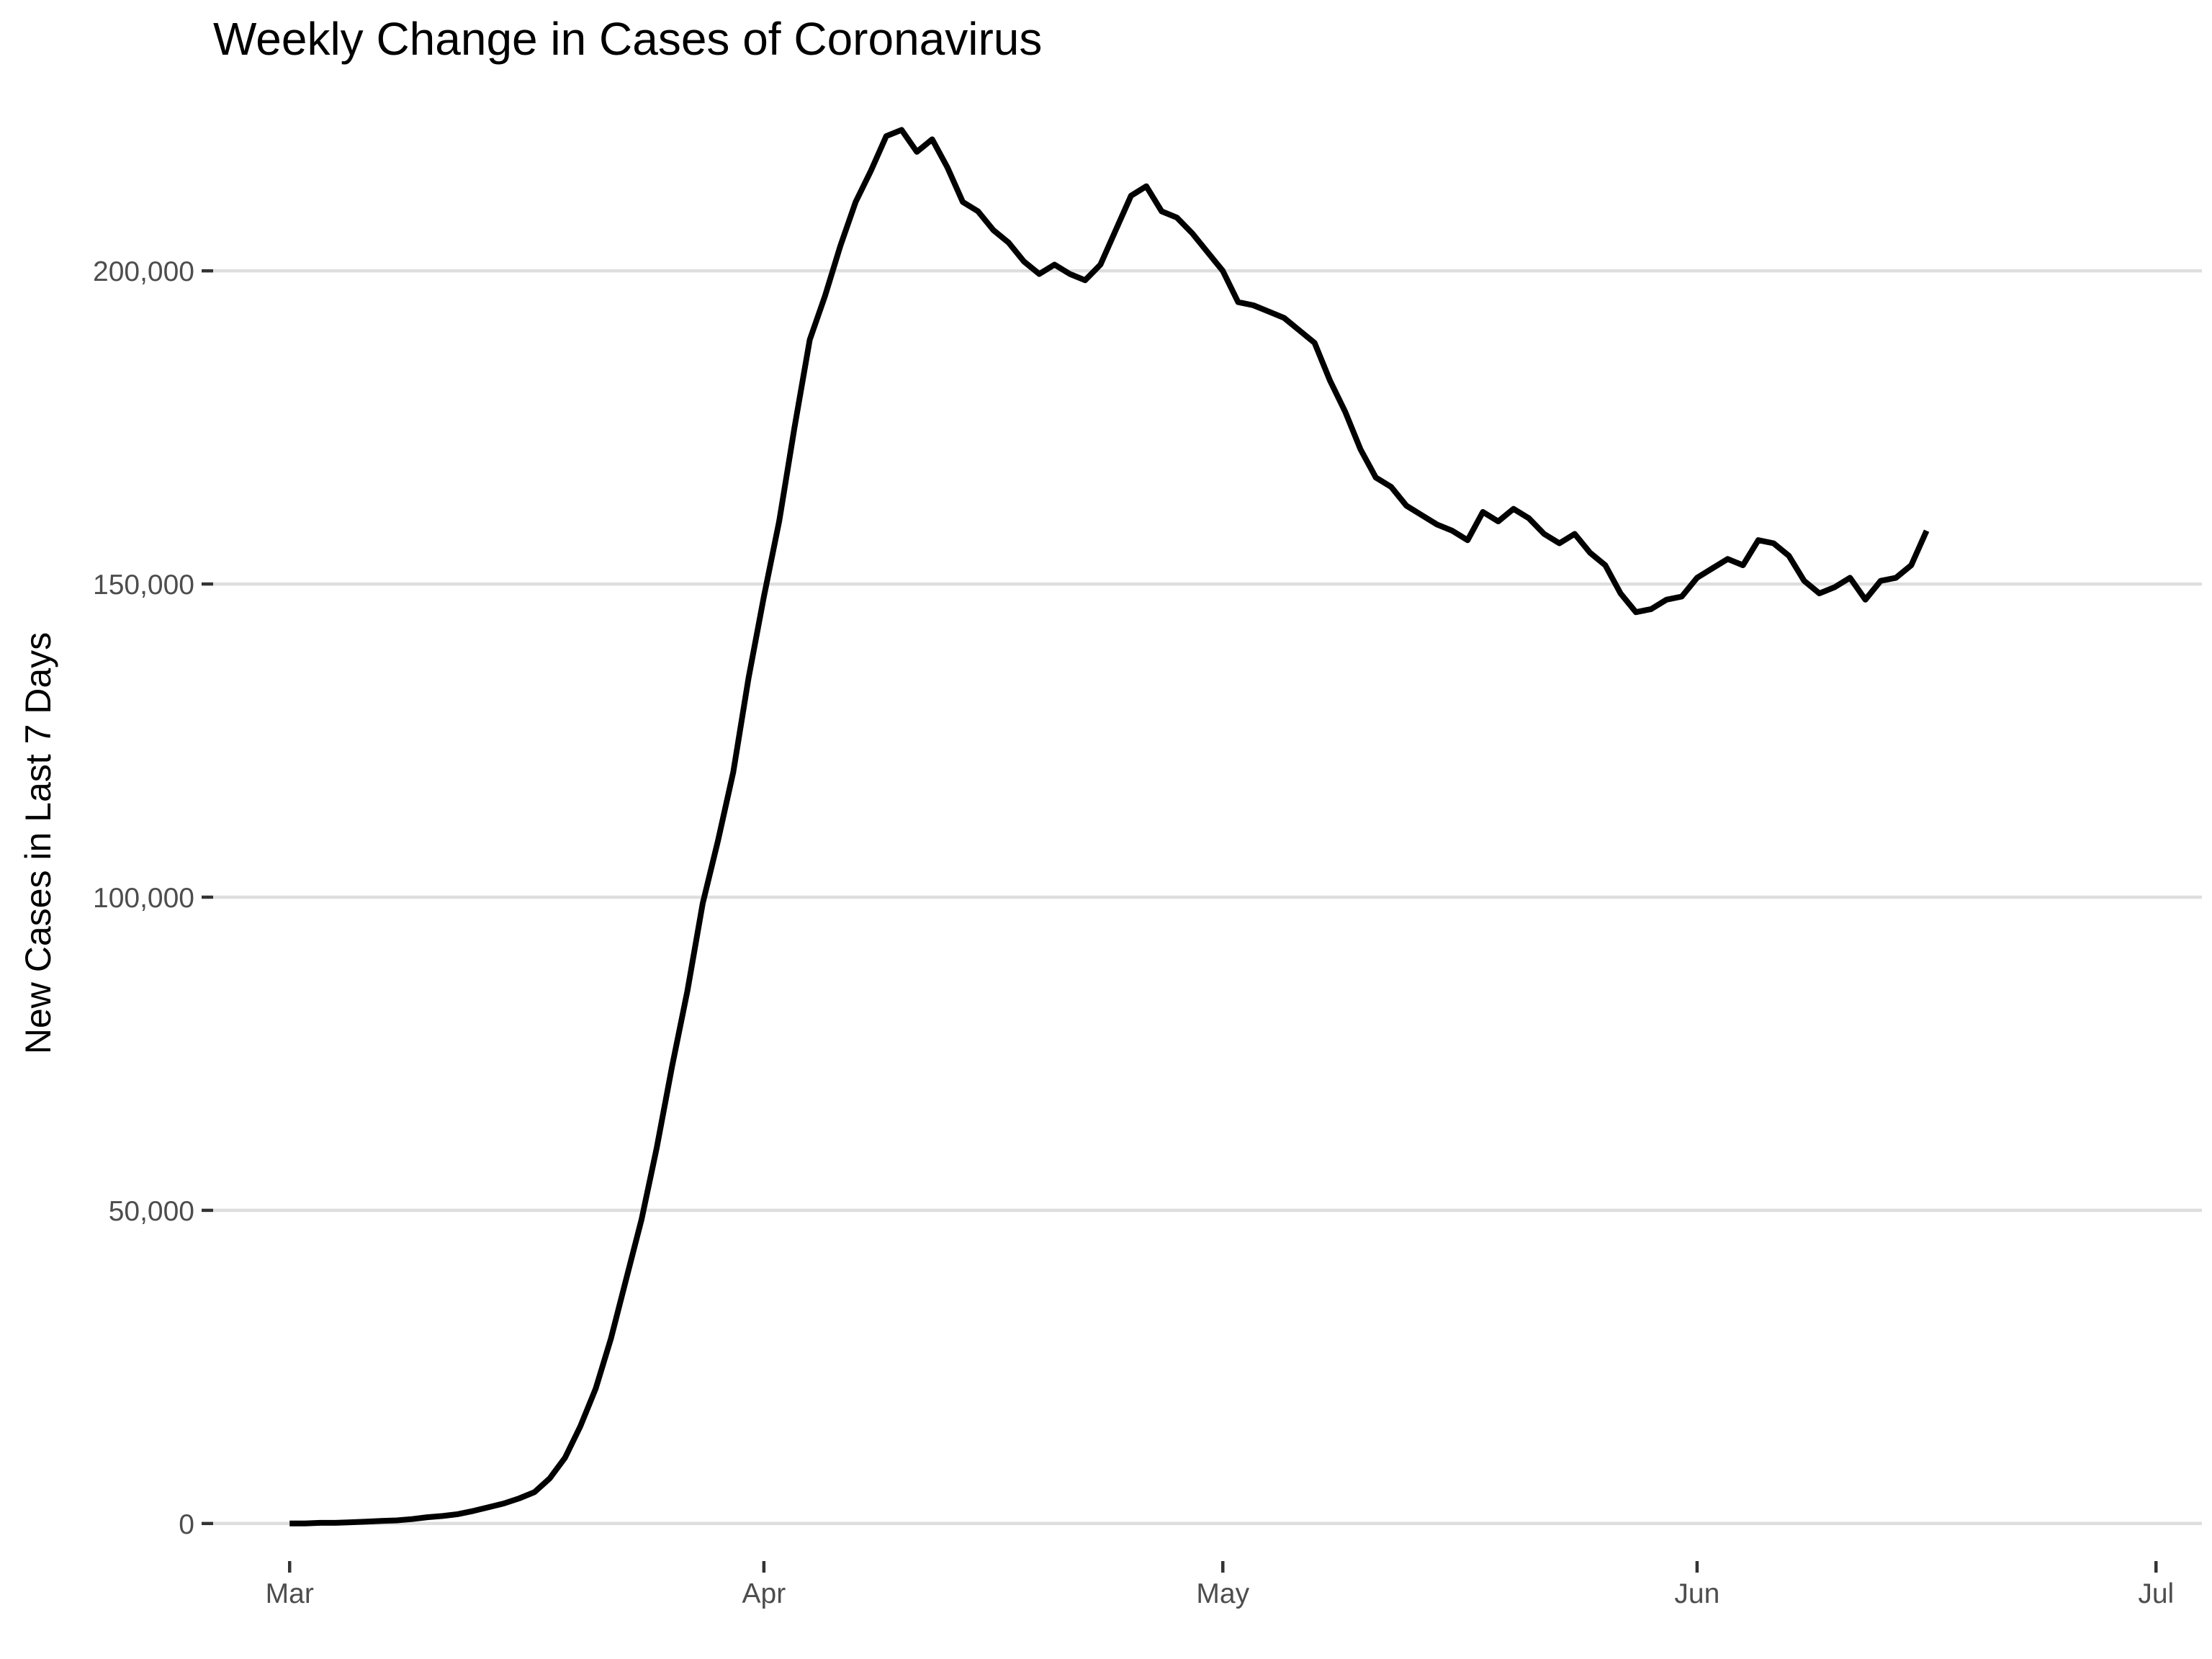  I want to click on x-tick-label: May, so click(1222, 1593).